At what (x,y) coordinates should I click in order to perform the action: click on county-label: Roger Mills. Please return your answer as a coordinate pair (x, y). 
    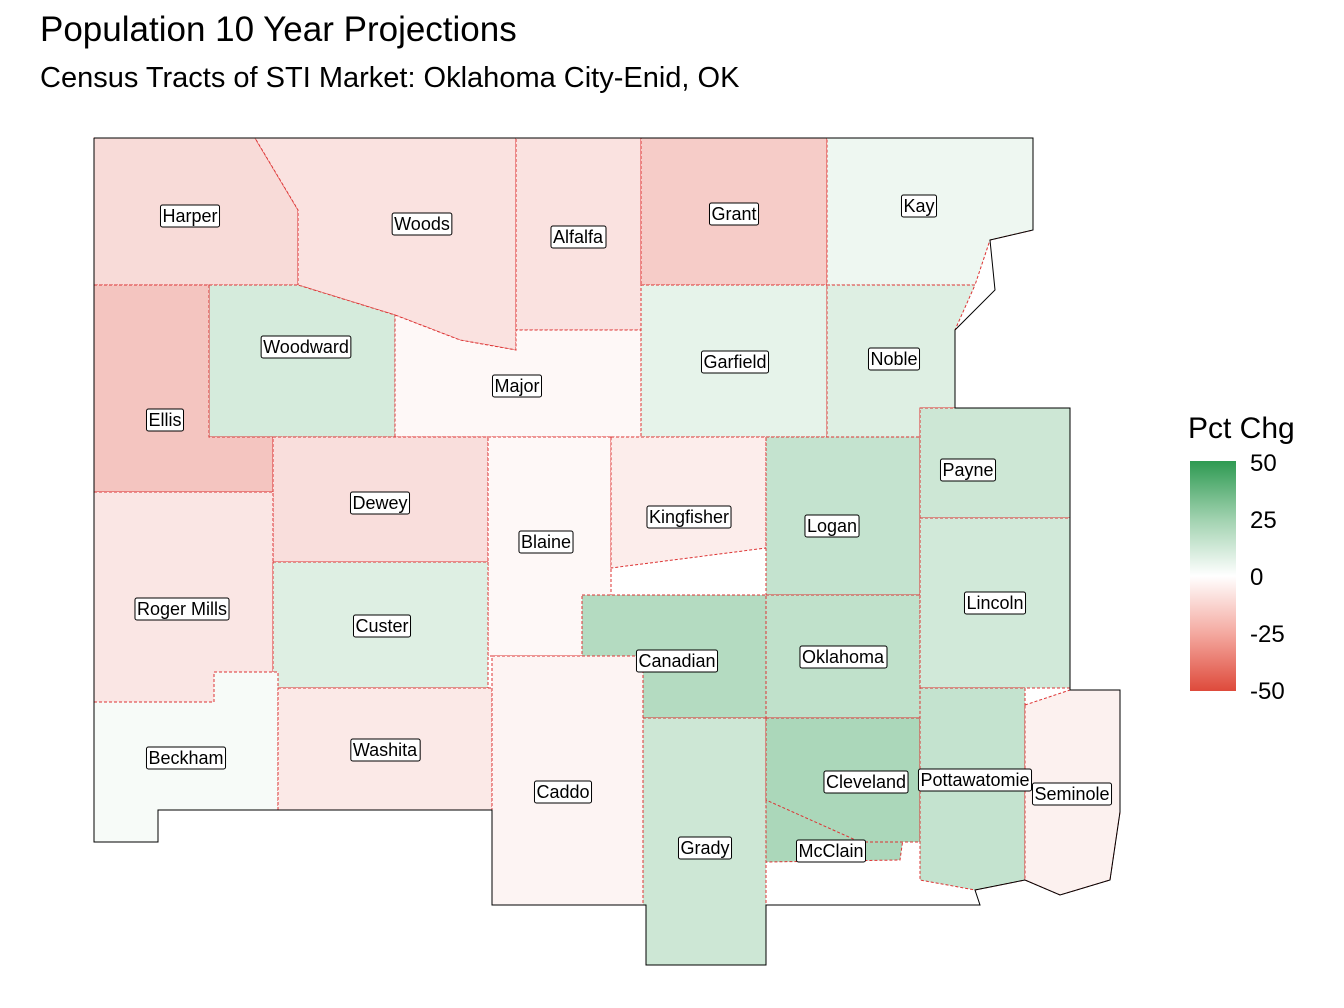
    Looking at the image, I should click on (182, 609).